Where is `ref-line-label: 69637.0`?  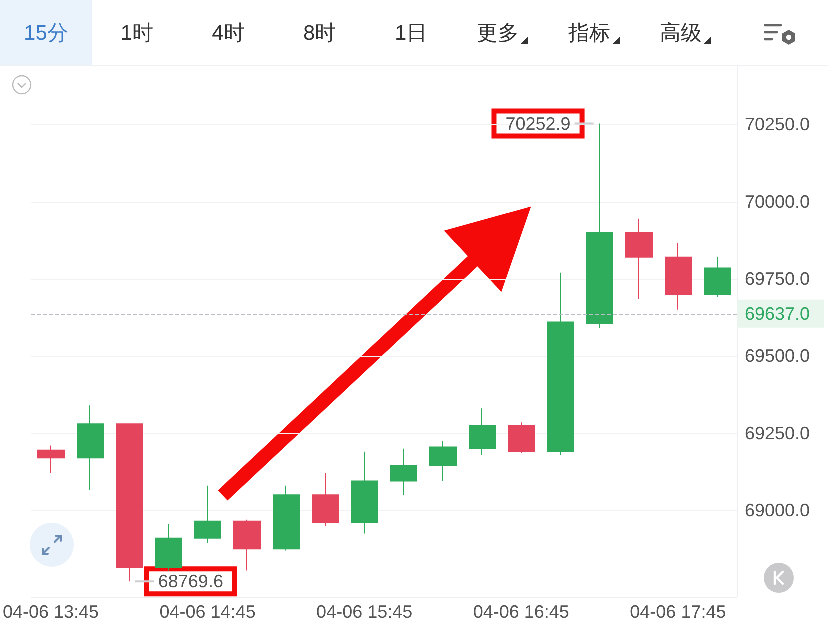
ref-line-label: 69637.0 is located at coordinates (777, 314).